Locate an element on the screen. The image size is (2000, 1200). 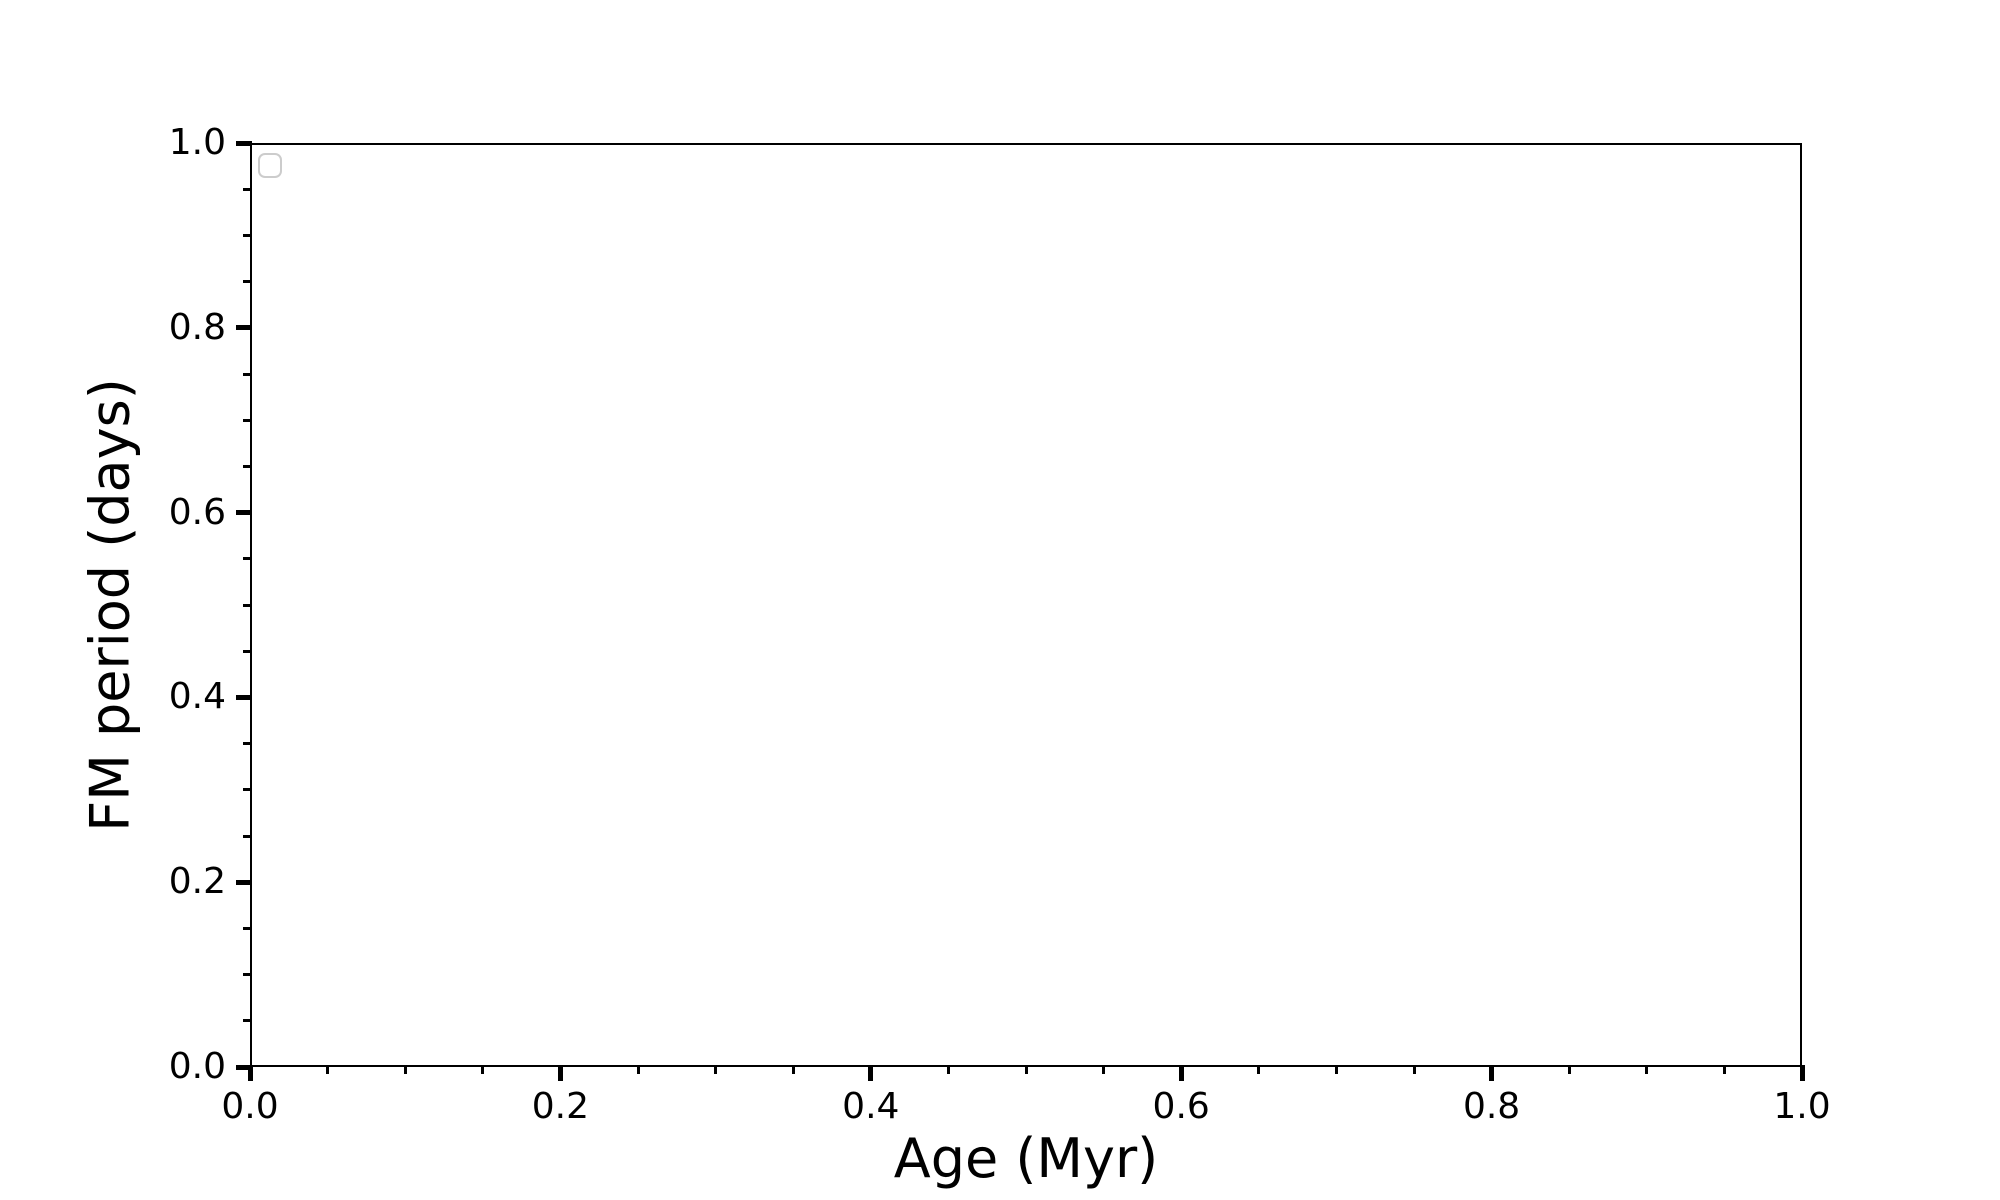
x-axis-label: Age (Myr) is located at coordinates (1026, 1158).